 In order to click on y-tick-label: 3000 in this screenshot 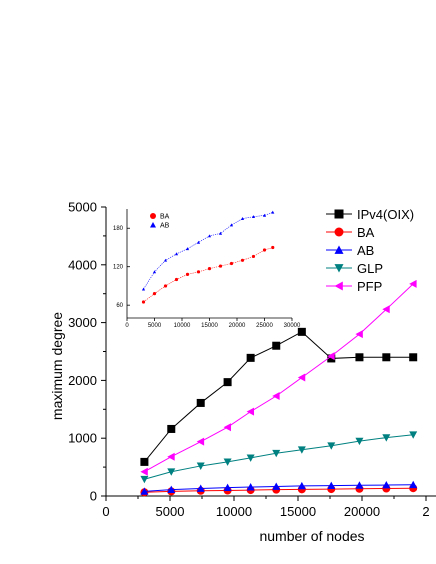, I will do `click(82, 322)`.